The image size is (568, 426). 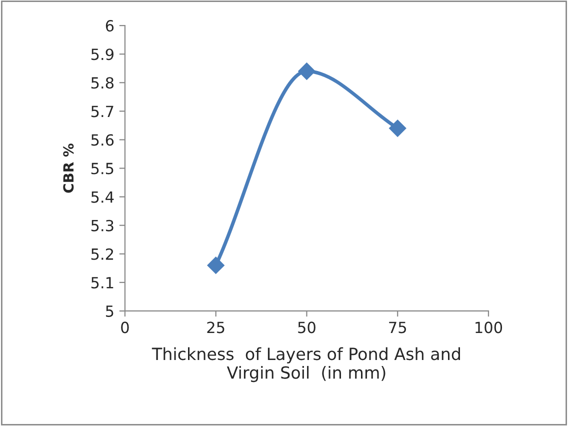 What do you see at coordinates (102, 197) in the screenshot?
I see `y-tick-label: 5.4` at bounding box center [102, 197].